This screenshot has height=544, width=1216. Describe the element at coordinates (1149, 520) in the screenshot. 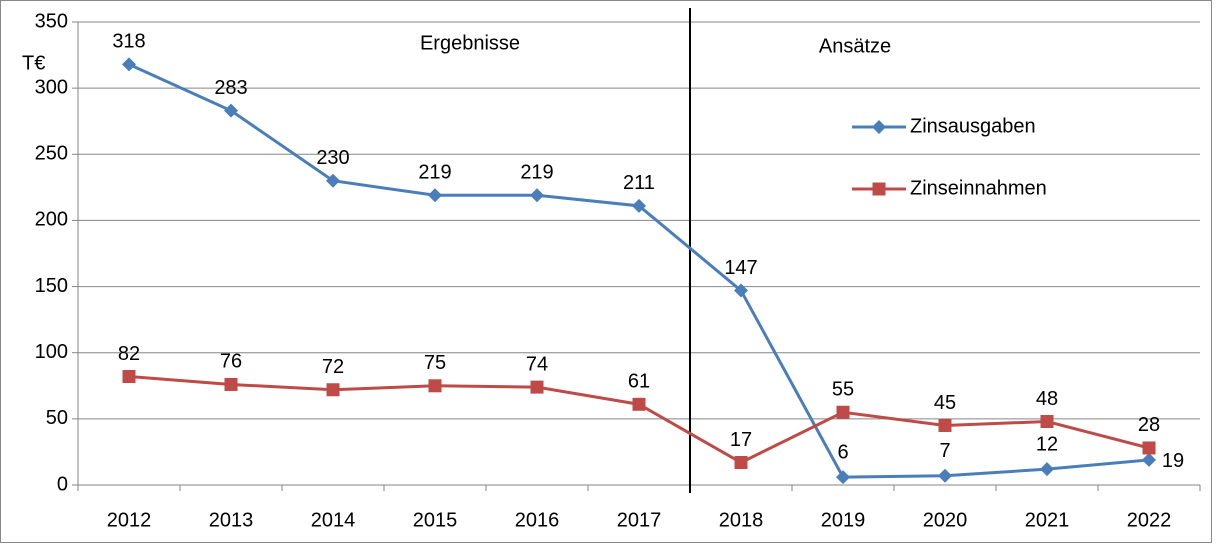

I see `x-tick-label: 2022` at that location.